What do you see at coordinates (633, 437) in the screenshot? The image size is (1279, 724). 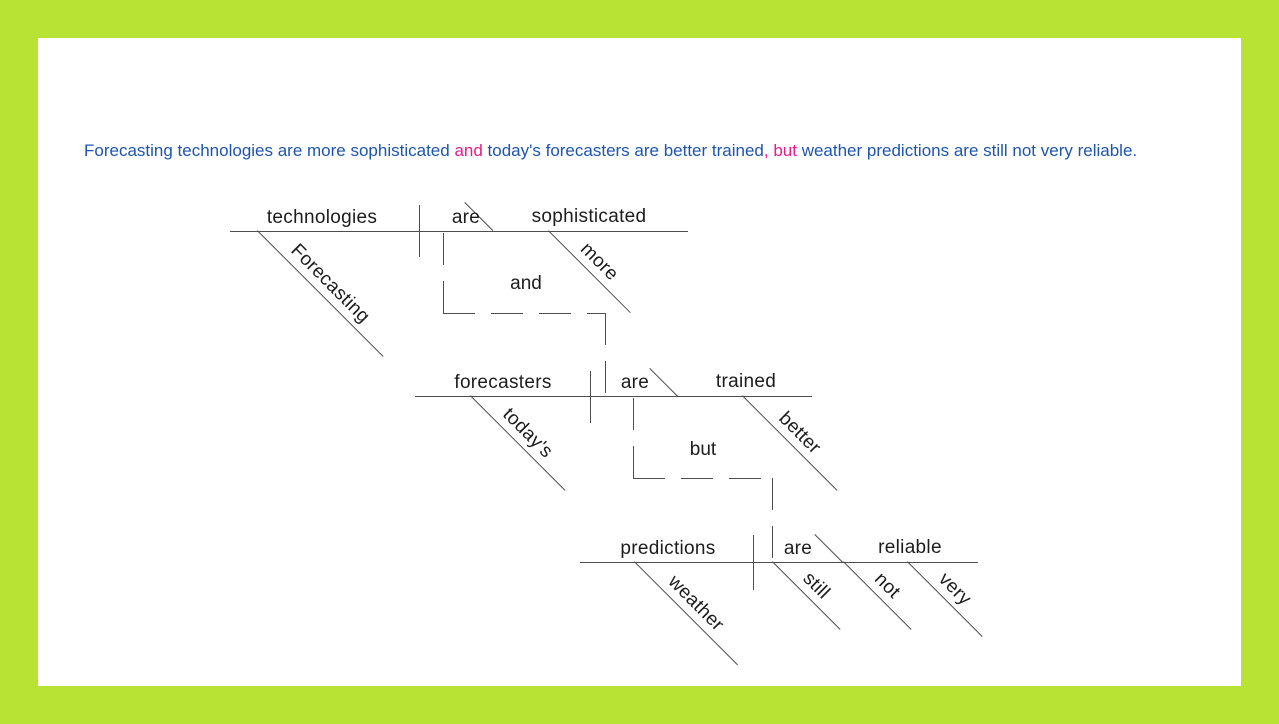 I see `but-connector-left-vertical` at bounding box center [633, 437].